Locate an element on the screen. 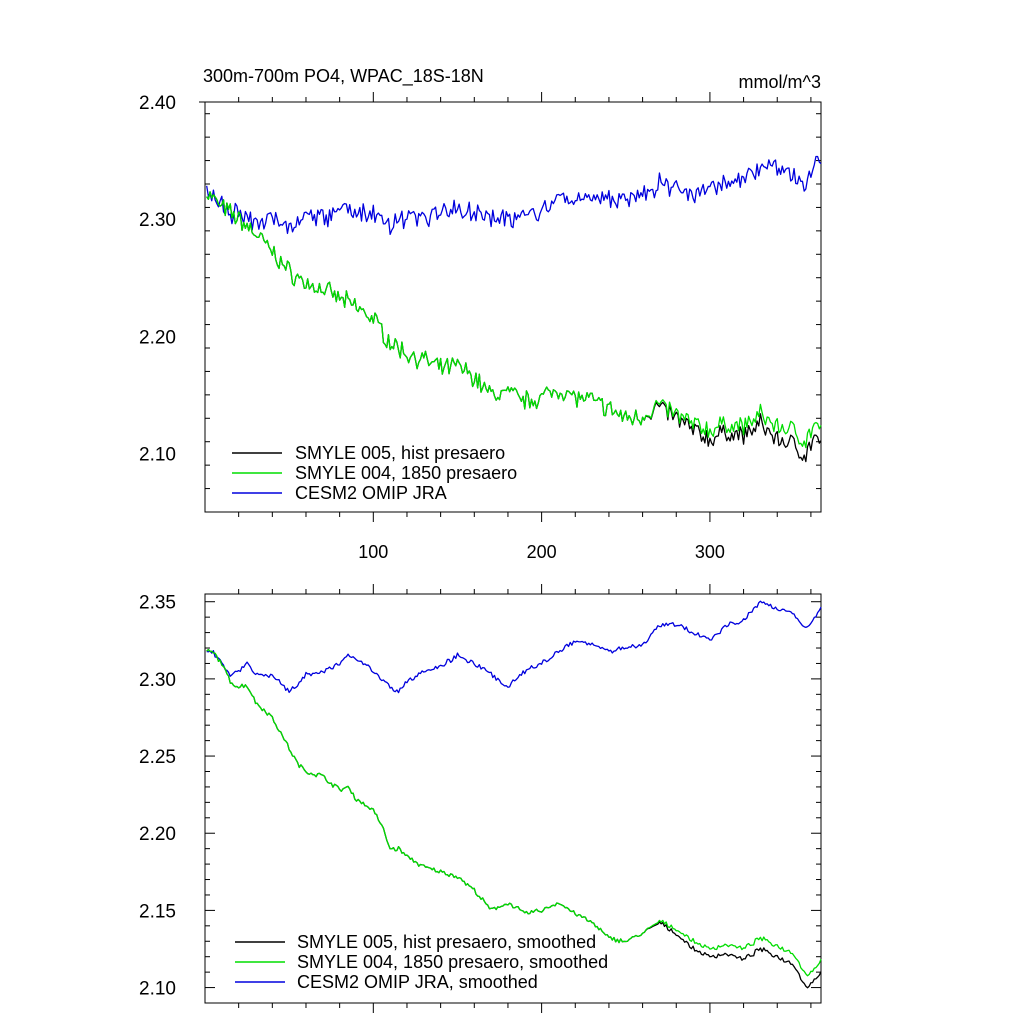 The height and width of the screenshot is (1024, 1024). x-tick-label: 100 is located at coordinates (373, 552).